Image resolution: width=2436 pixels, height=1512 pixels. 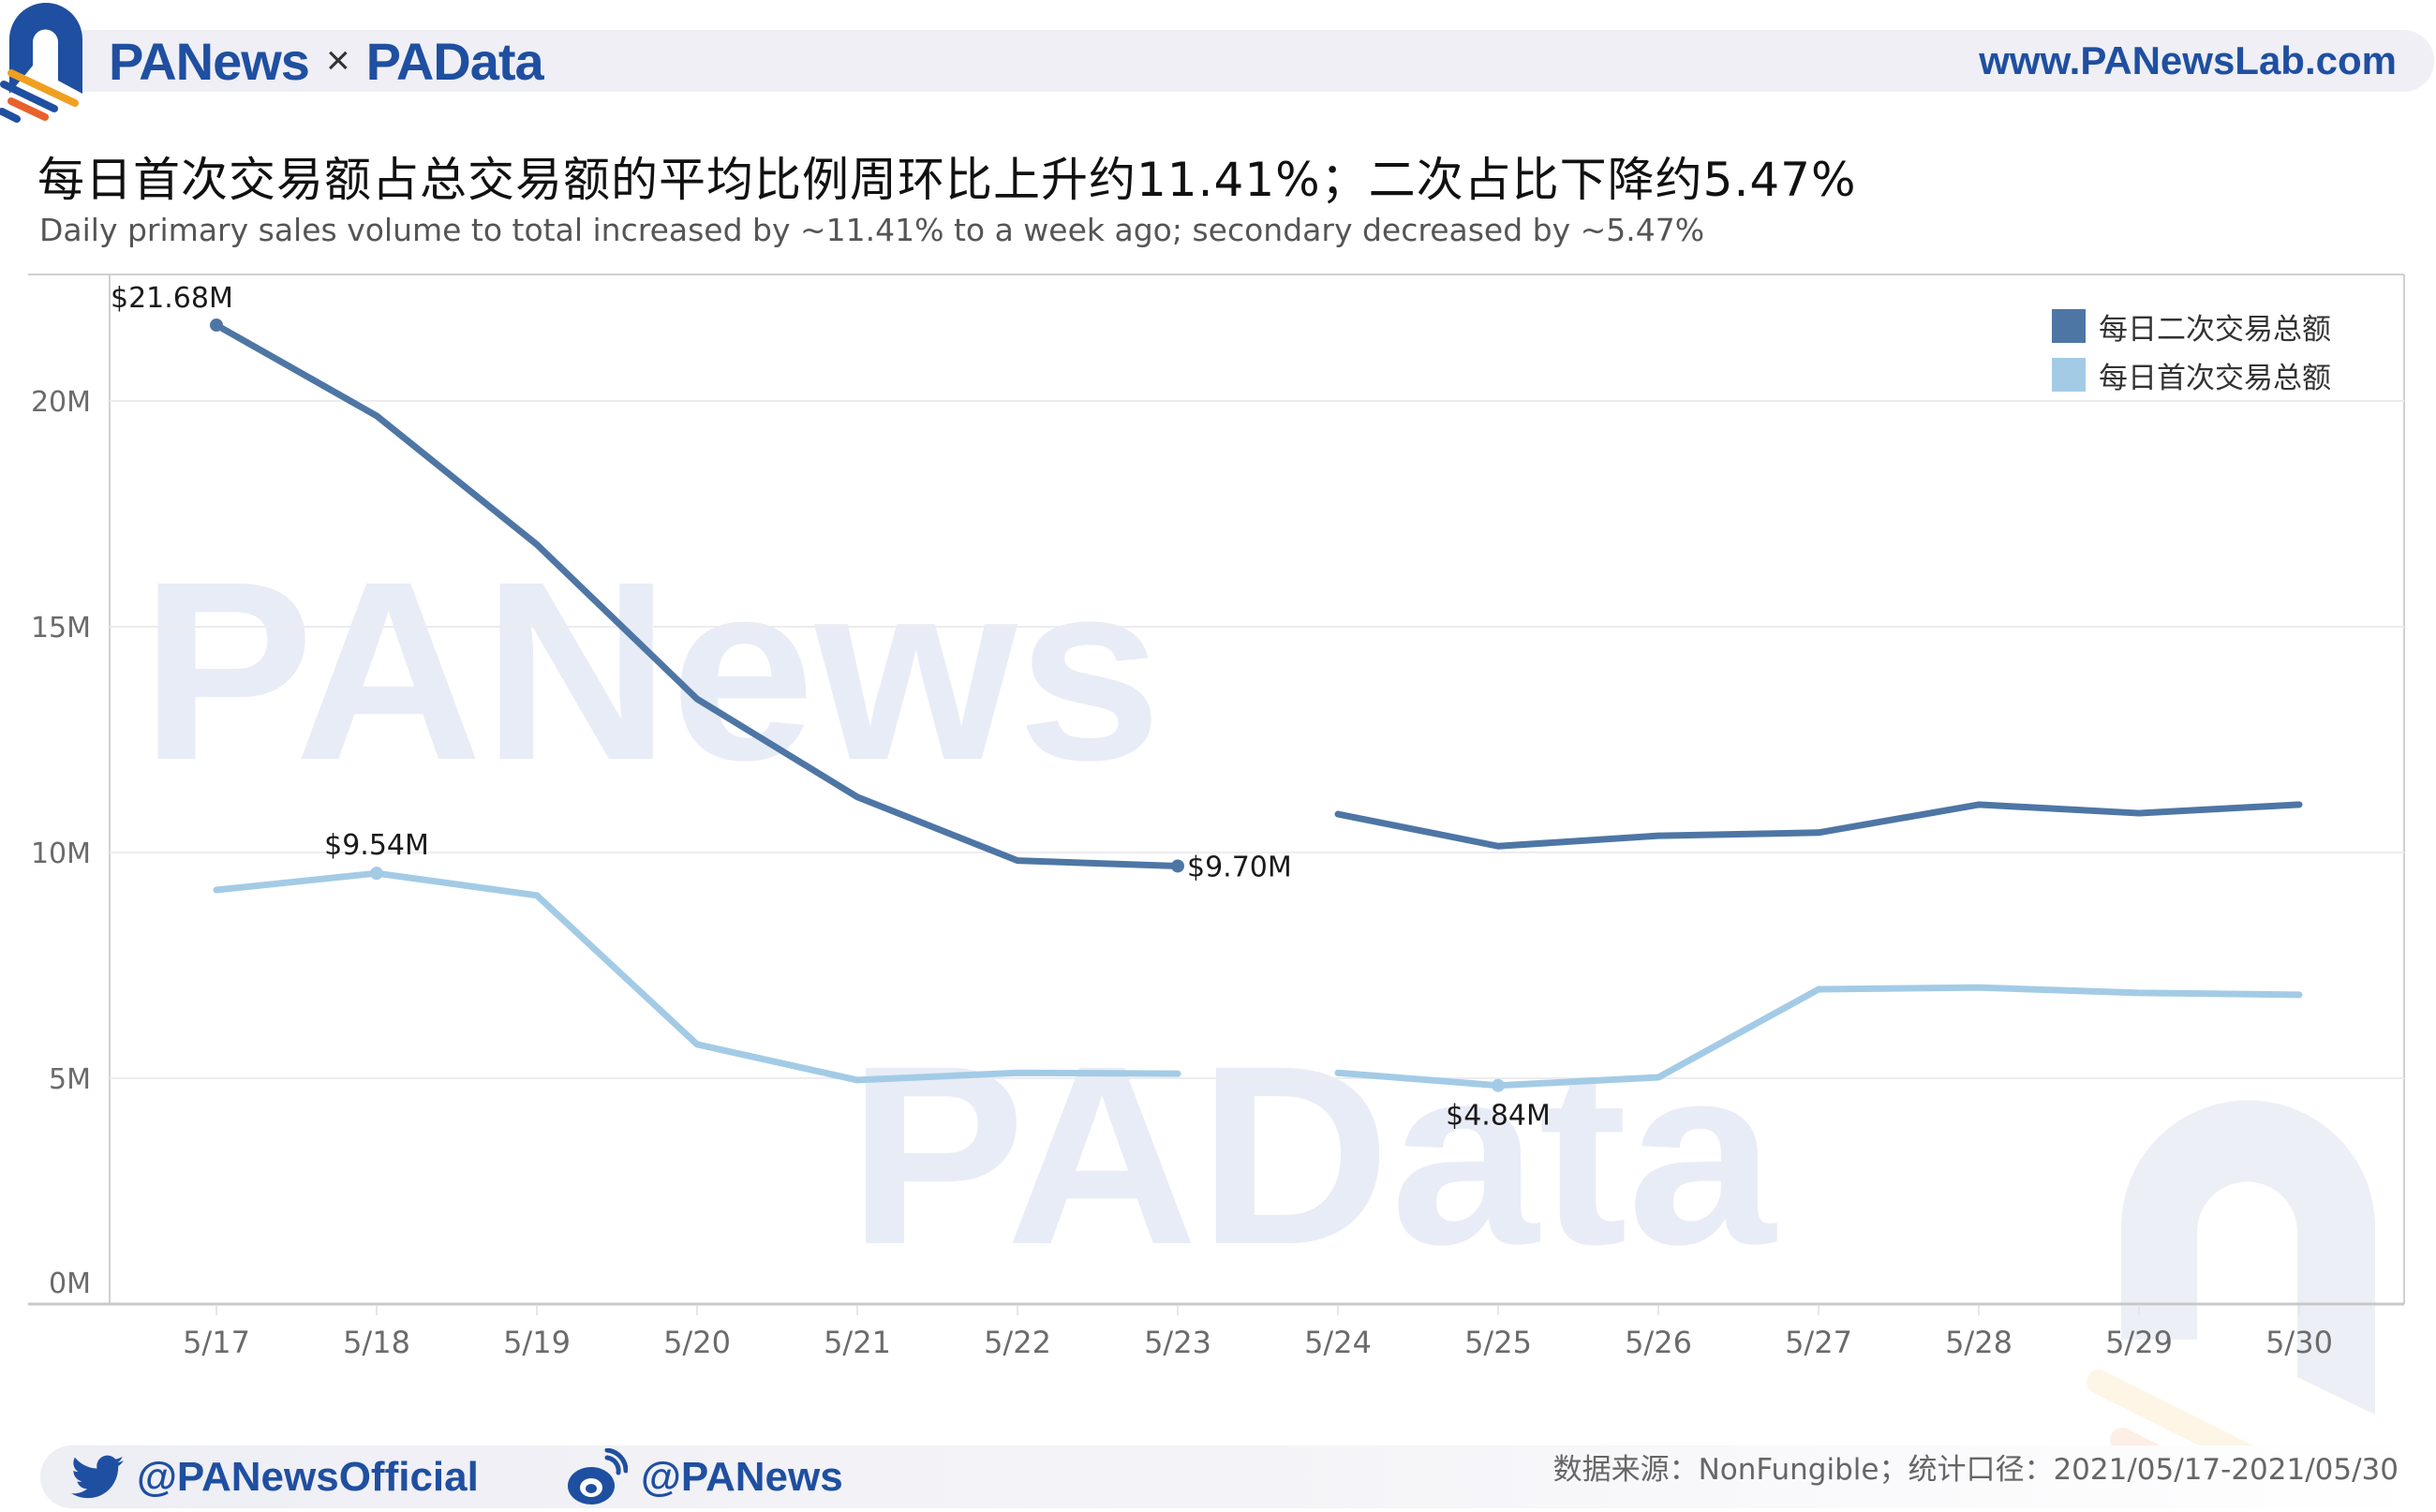 I want to click on chart-legend: 每日二次交易总额 每日首次交易总额, so click(x=2191, y=350).